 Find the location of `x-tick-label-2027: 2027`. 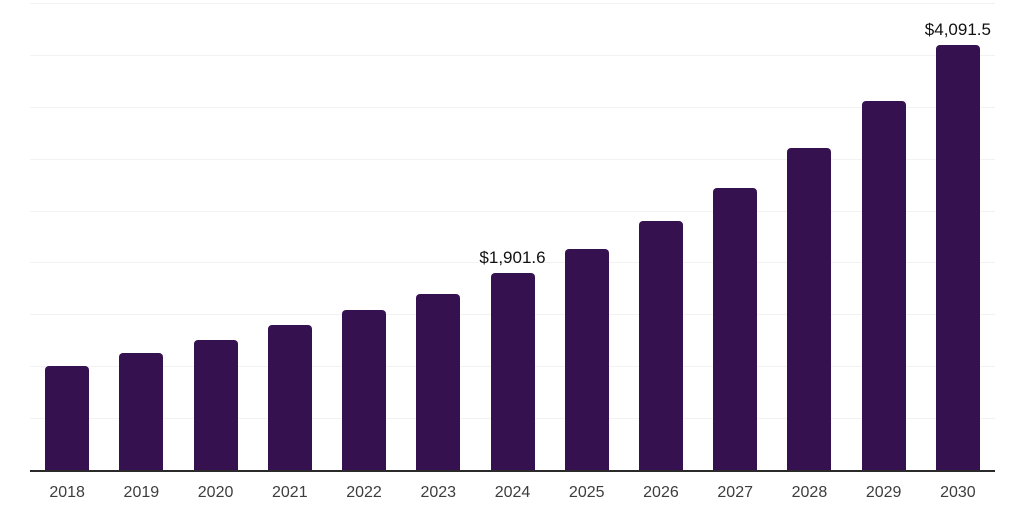

x-tick-label-2027: 2027 is located at coordinates (735, 492).